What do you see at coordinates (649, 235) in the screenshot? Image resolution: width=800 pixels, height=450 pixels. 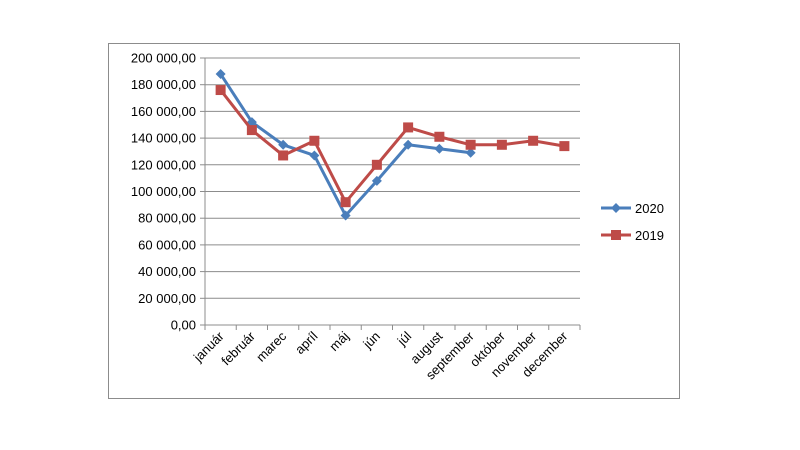 I see `legend-label: 2019` at bounding box center [649, 235].